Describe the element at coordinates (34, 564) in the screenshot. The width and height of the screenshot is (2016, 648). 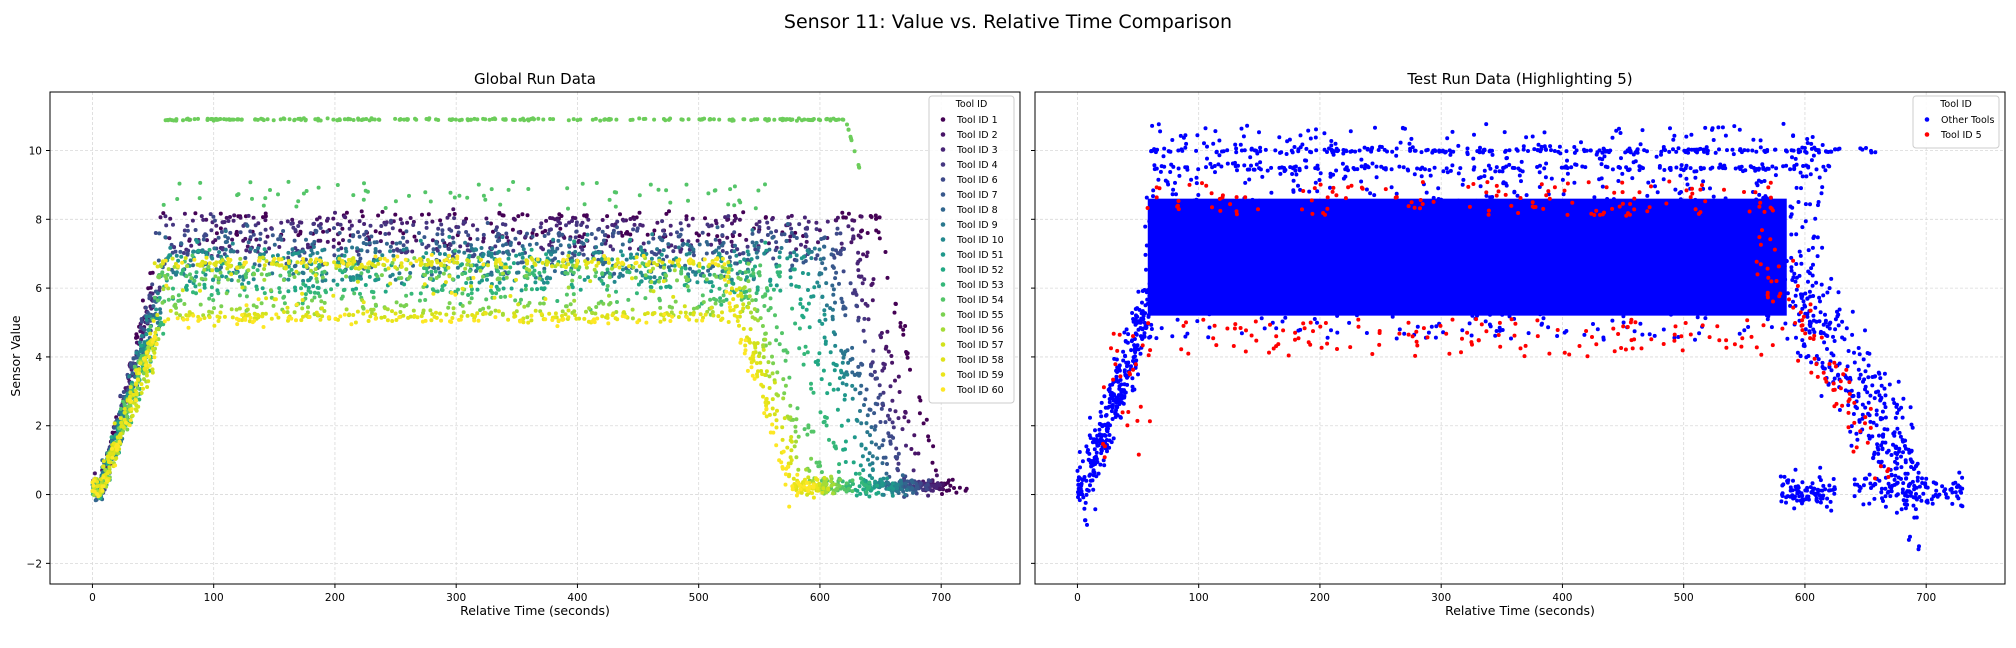
I see `y-tick-label: −2` at that location.